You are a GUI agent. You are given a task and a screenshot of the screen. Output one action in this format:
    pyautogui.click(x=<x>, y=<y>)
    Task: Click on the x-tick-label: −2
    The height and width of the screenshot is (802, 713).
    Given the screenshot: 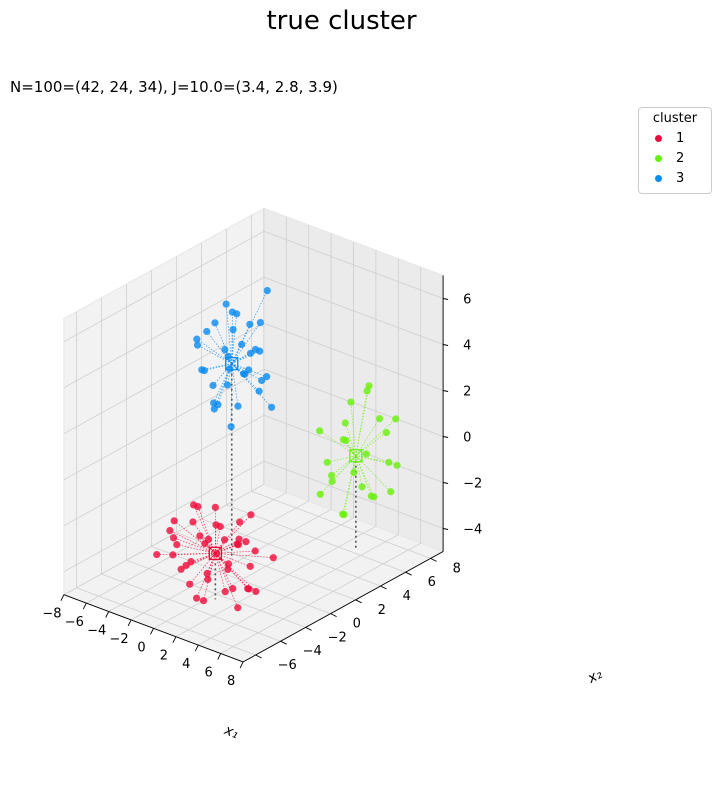 What is the action you would take?
    pyautogui.click(x=119, y=639)
    